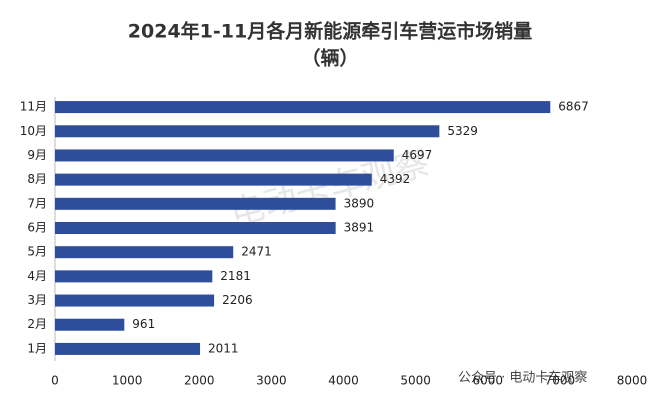 This screenshot has height=403, width=660. I want to click on data-label: 2181, so click(235, 276).